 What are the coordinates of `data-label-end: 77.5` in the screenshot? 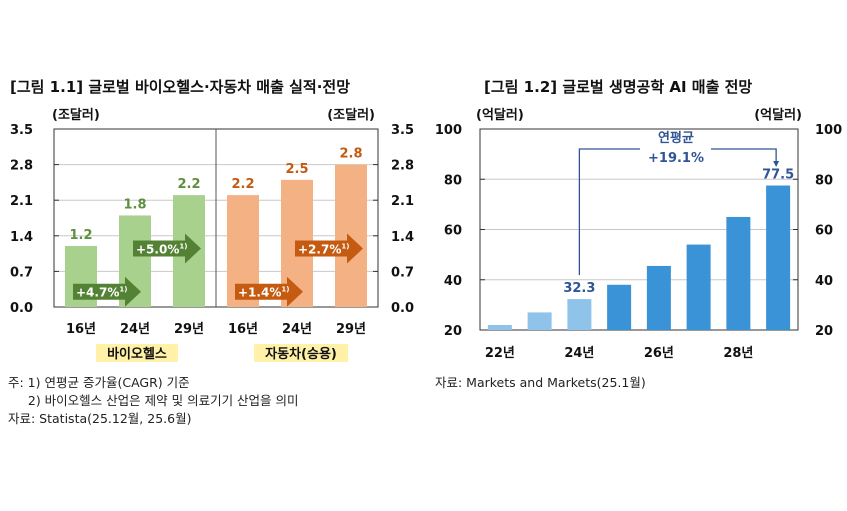 It's located at (778, 175).